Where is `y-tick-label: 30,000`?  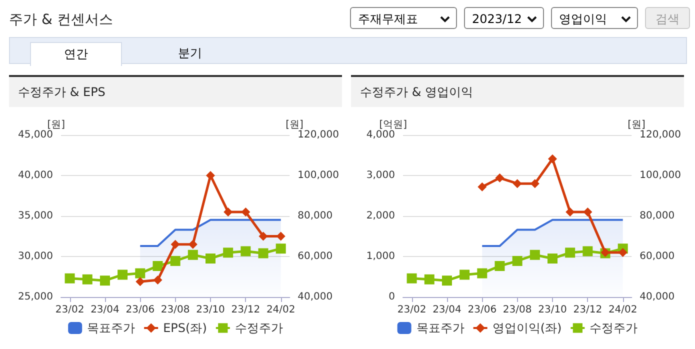 y-tick-label: 30,000 is located at coordinates (35, 256).